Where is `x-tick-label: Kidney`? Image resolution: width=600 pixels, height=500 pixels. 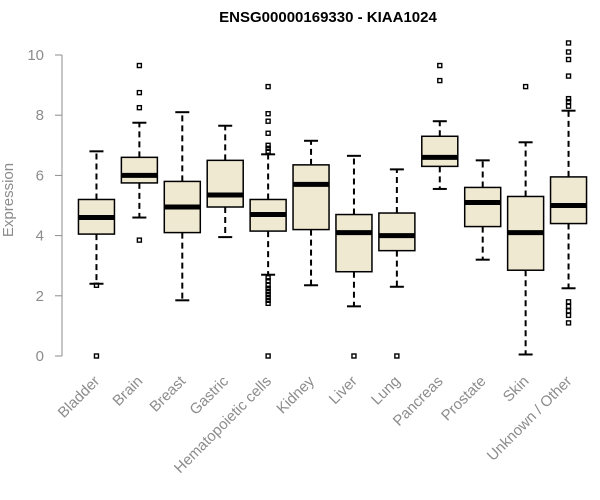 x-tick-label: Kidney is located at coordinates (295, 394).